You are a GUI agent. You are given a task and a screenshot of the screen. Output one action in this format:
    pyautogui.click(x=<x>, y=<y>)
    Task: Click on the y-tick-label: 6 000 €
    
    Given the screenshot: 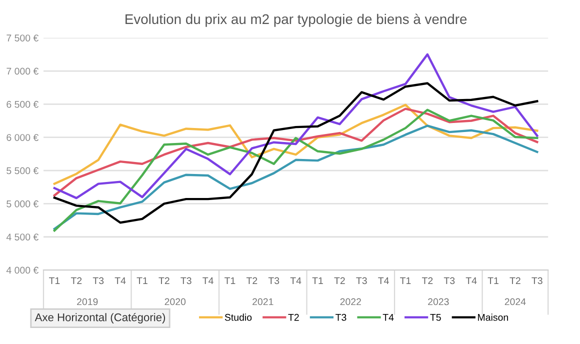 What is the action you would take?
    pyautogui.click(x=22, y=137)
    